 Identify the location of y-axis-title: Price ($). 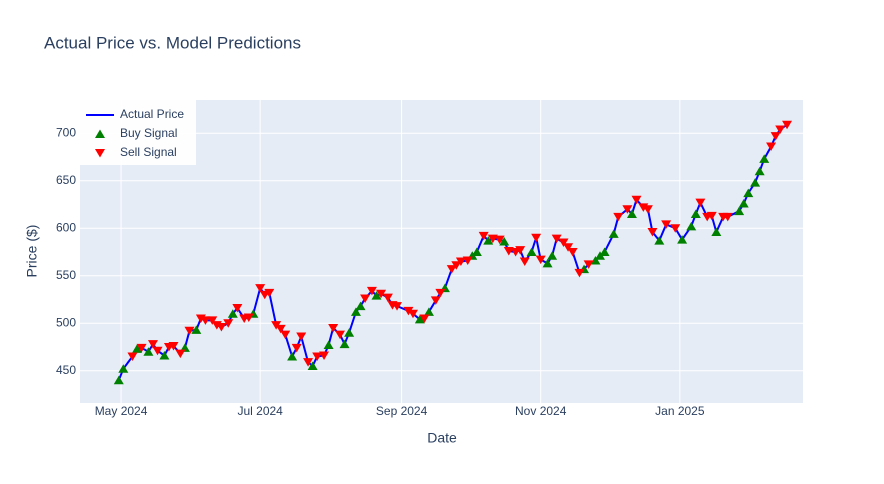
(32, 251).